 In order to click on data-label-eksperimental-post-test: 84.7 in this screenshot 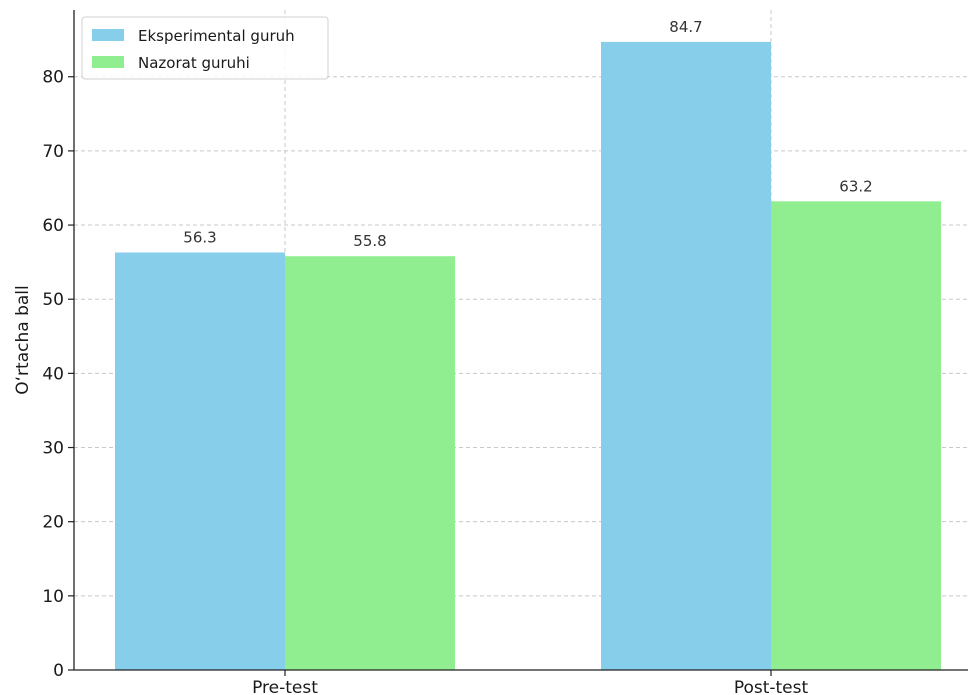, I will do `click(685, 27)`.